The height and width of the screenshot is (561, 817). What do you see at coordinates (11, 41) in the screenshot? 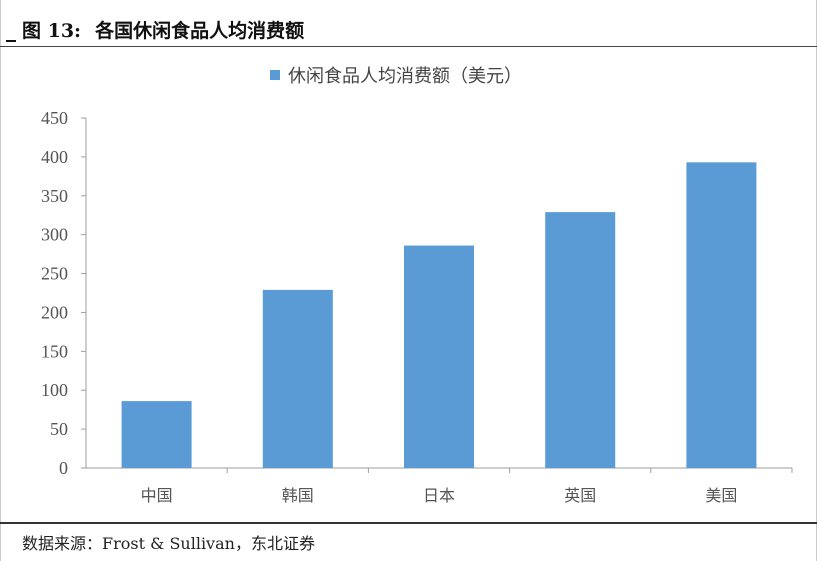
I see `title-marker` at bounding box center [11, 41].